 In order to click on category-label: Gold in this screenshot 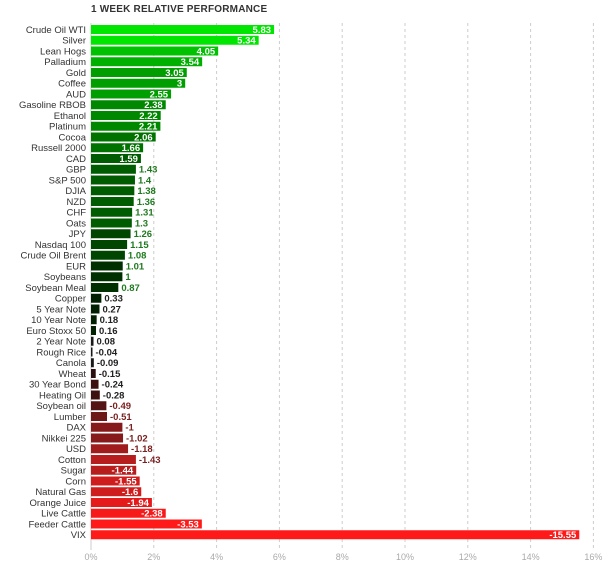, I will do `click(76, 73)`.